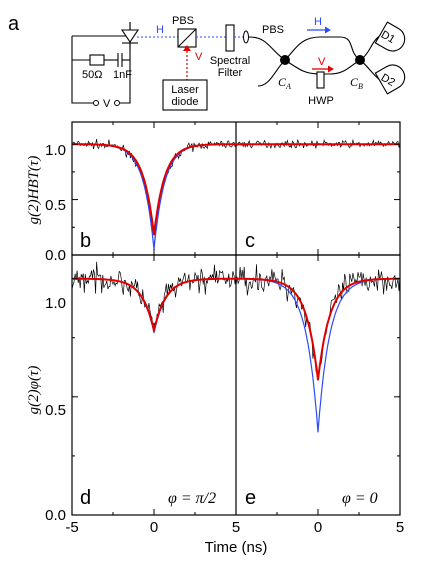 Image resolution: width=436 pixels, height=565 pixels. What do you see at coordinates (390, 36) in the screenshot?
I see `detector-d1: D1` at bounding box center [390, 36].